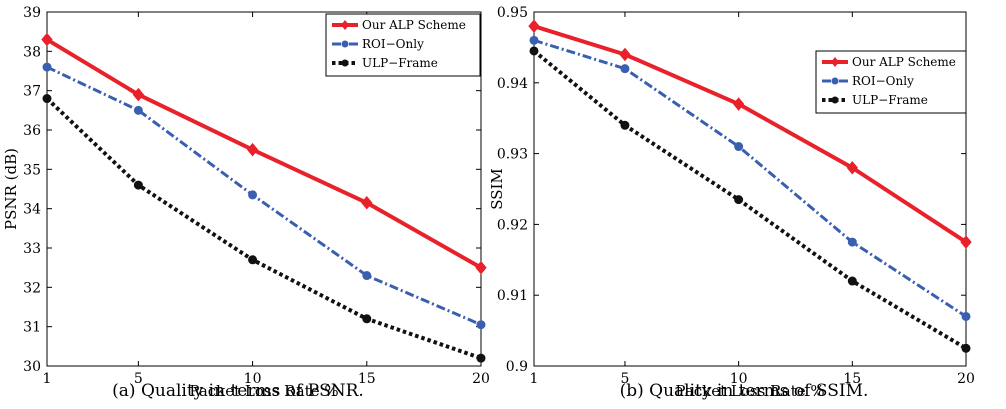 This screenshot has width=1006, height=409. What do you see at coordinates (512, 13) in the screenshot?
I see `y-tick-label: 0.95` at bounding box center [512, 13].